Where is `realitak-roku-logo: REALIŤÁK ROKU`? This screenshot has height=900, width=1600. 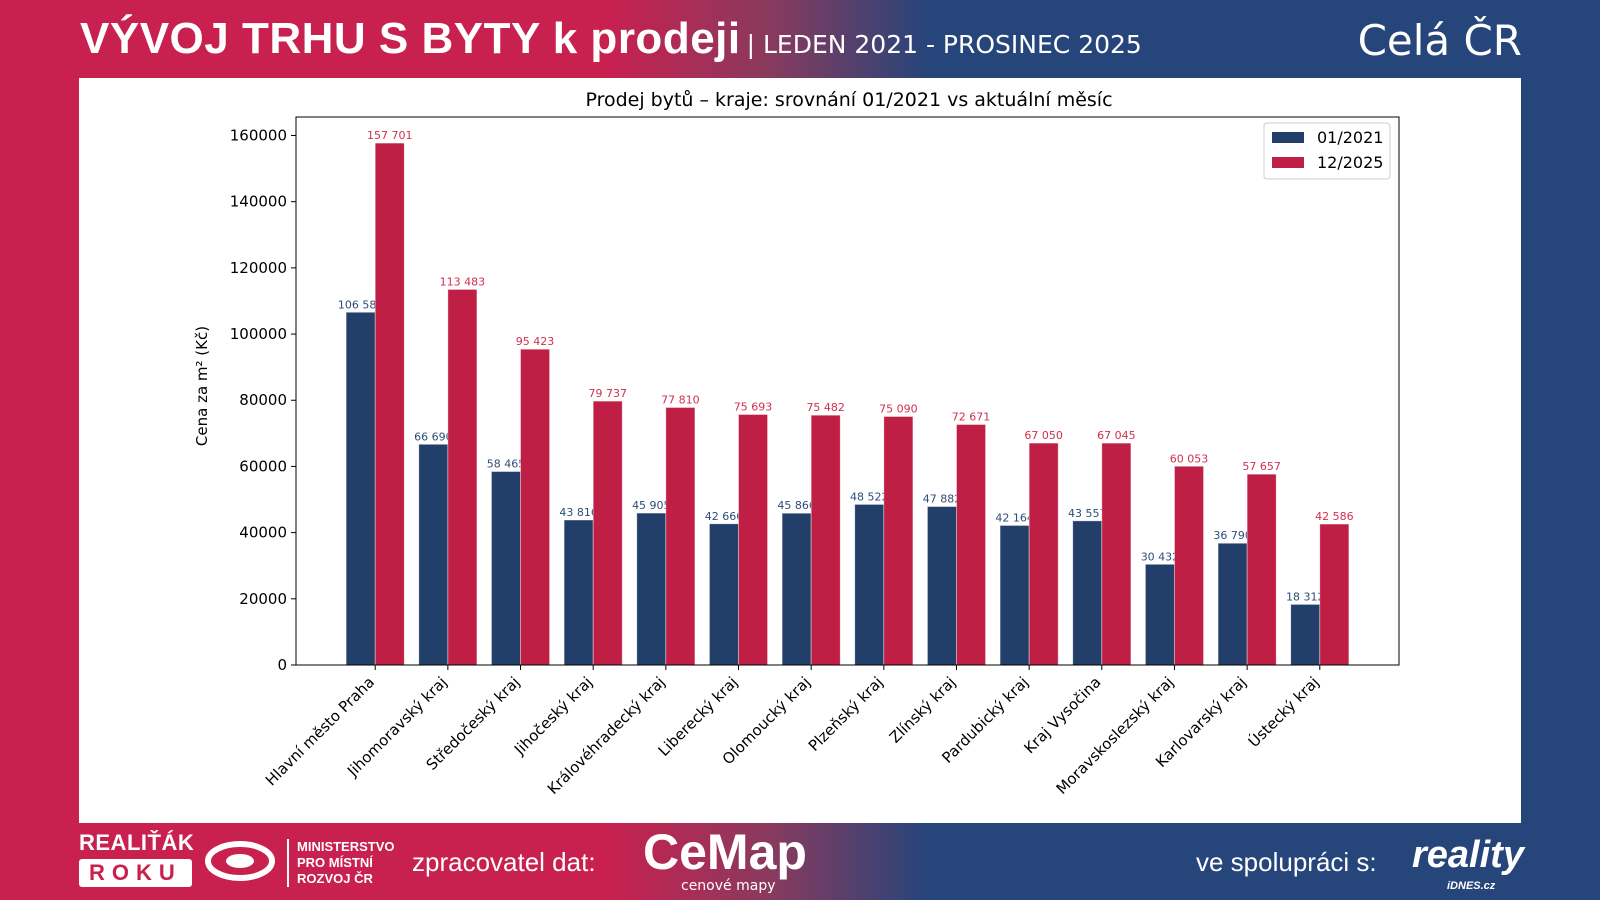 realitak-roku-logo: REALIŤÁK ROKU is located at coordinates (136, 859).